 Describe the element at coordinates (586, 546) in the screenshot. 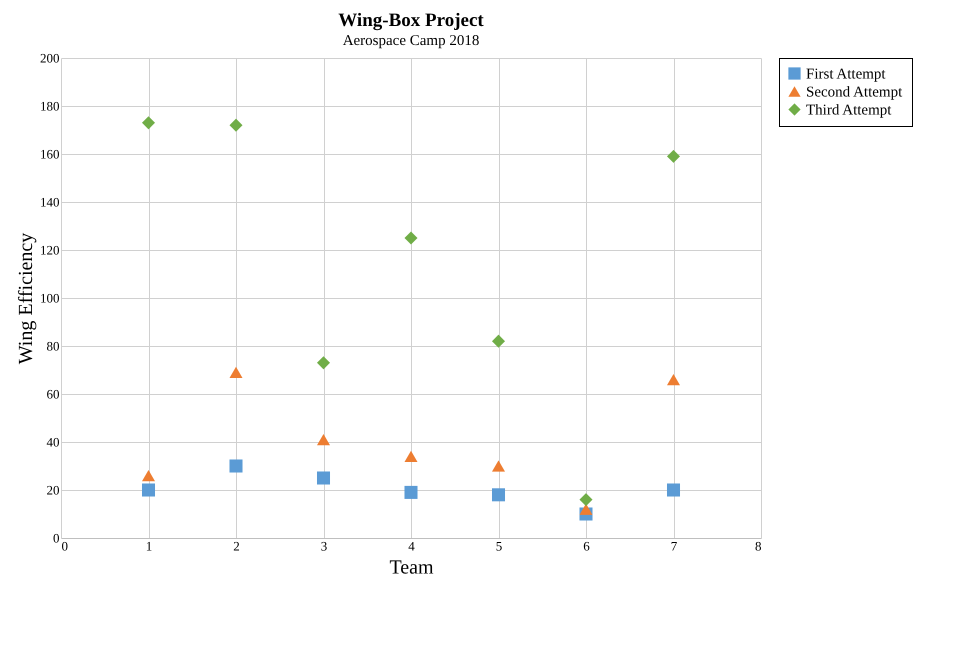

I see `x-tick-label: 6` at that location.